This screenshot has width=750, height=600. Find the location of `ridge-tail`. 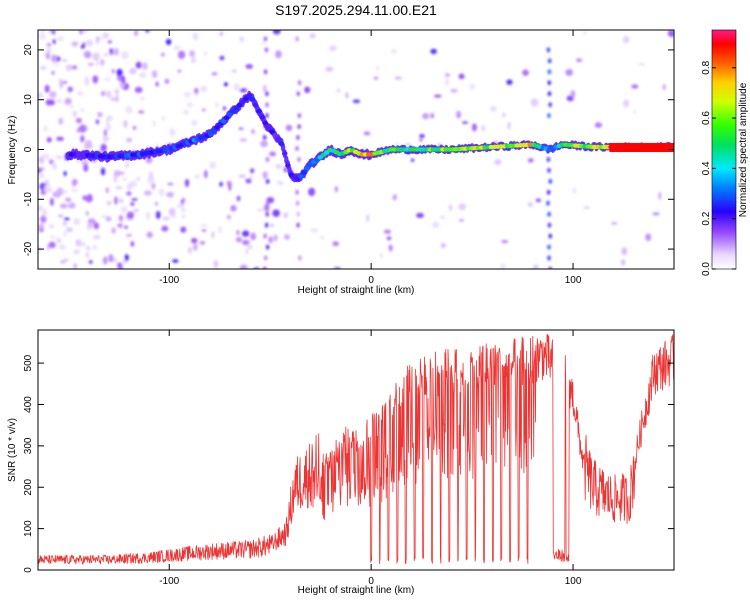

ridge-tail is located at coordinates (641, 147).